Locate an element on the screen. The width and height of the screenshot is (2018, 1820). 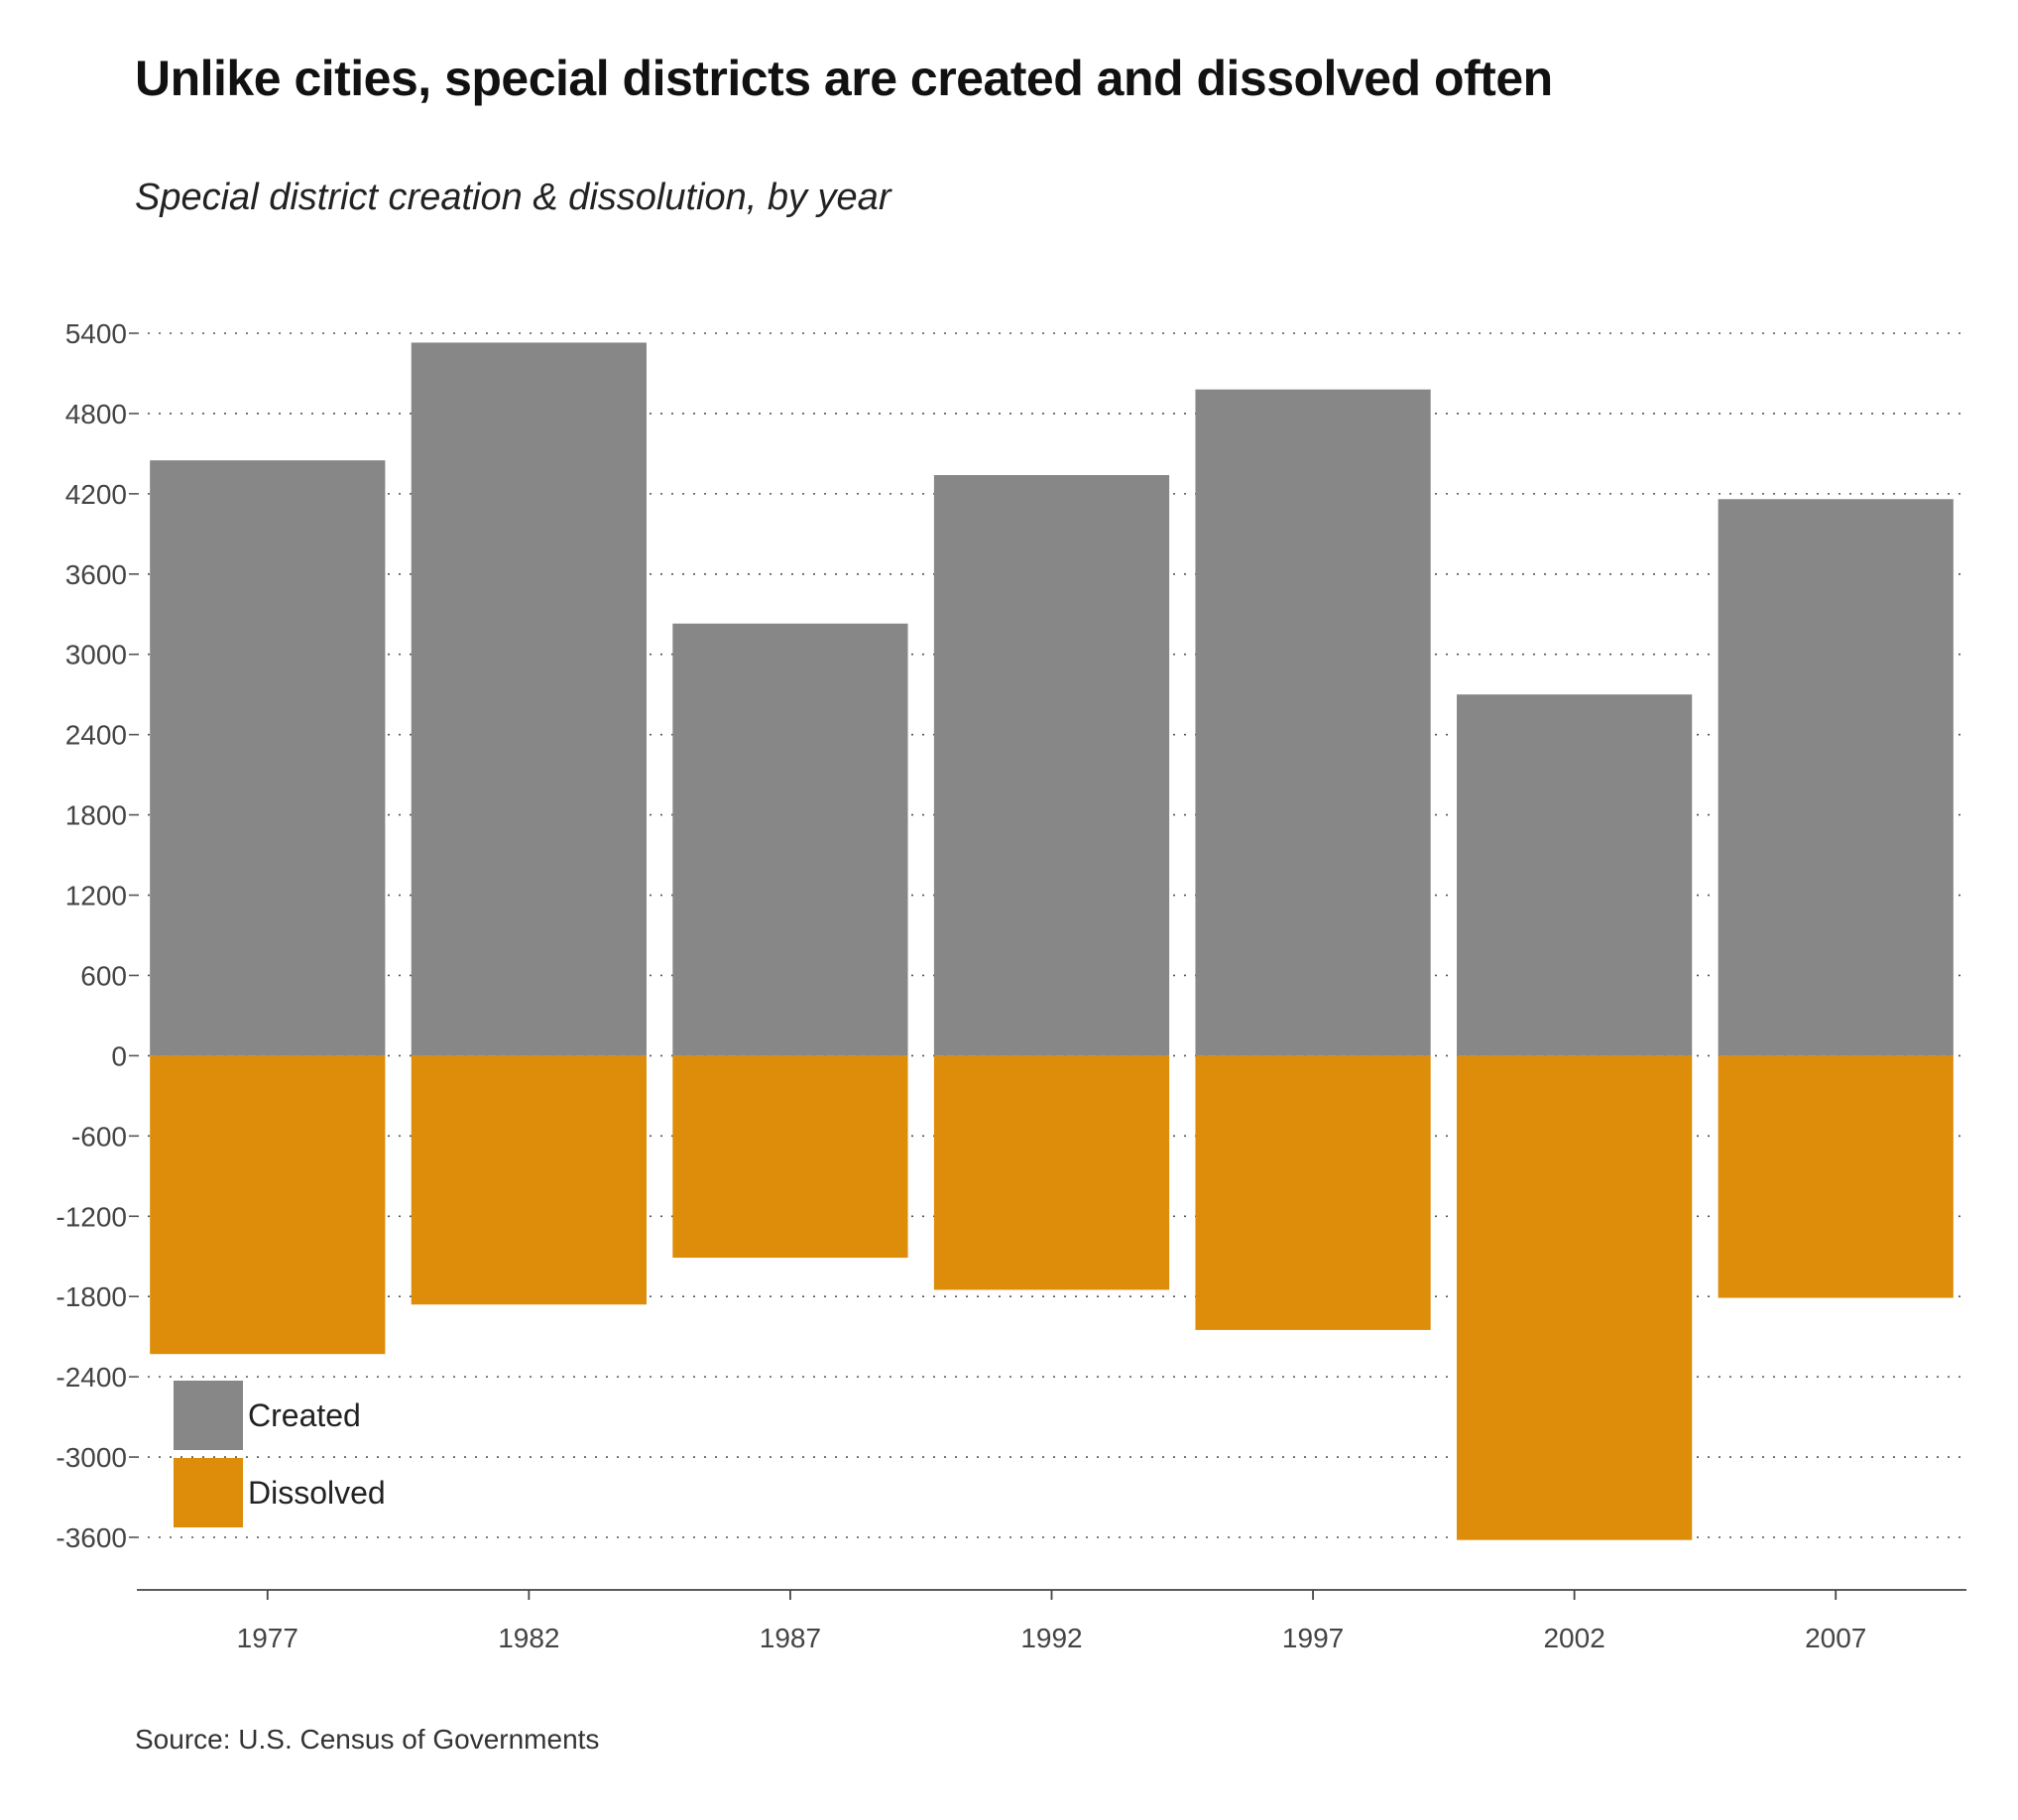
y-tick-label: 1200 is located at coordinates (96, 896).